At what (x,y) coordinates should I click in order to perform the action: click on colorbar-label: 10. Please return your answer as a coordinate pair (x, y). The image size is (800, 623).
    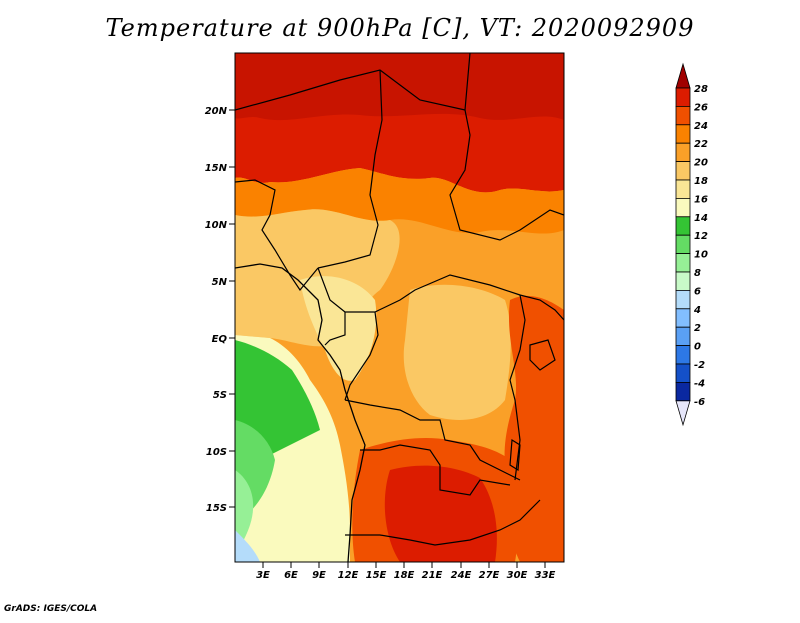
    Looking at the image, I should click on (701, 255).